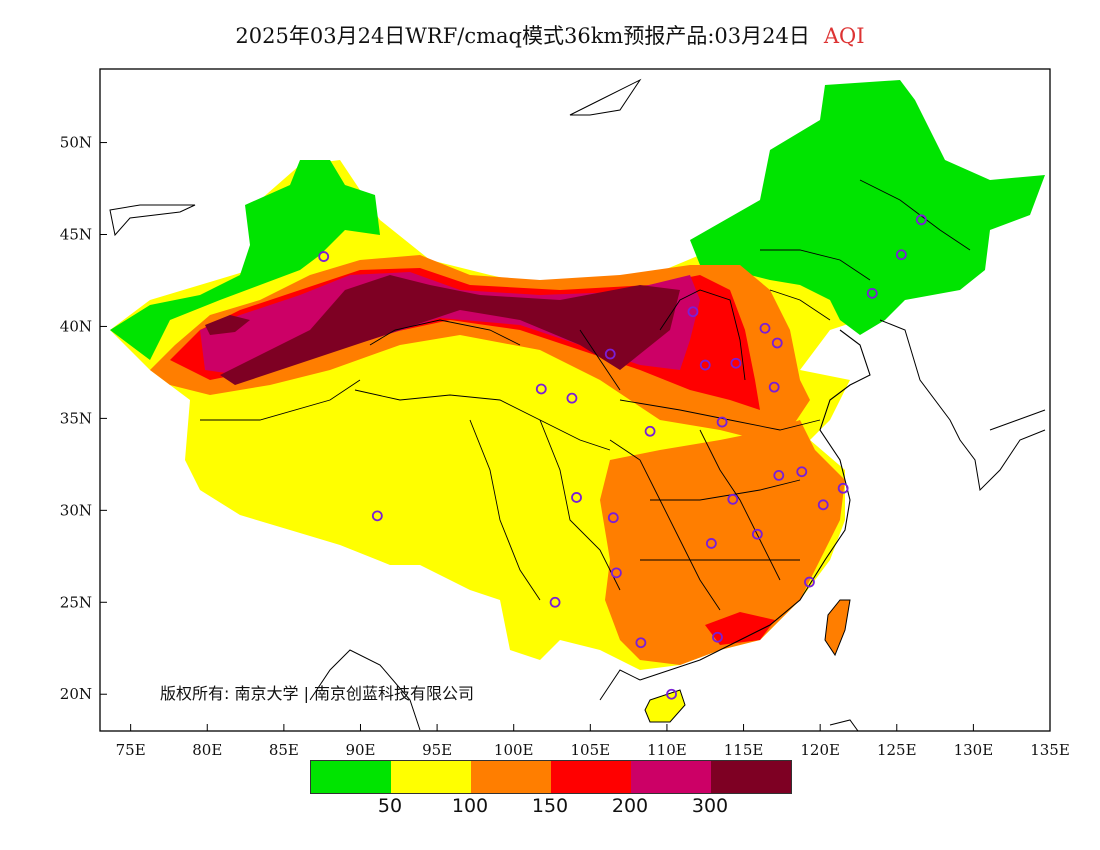 The height and width of the screenshot is (850, 1100). What do you see at coordinates (667, 750) in the screenshot?
I see `x-tick-label: 110E` at bounding box center [667, 750].